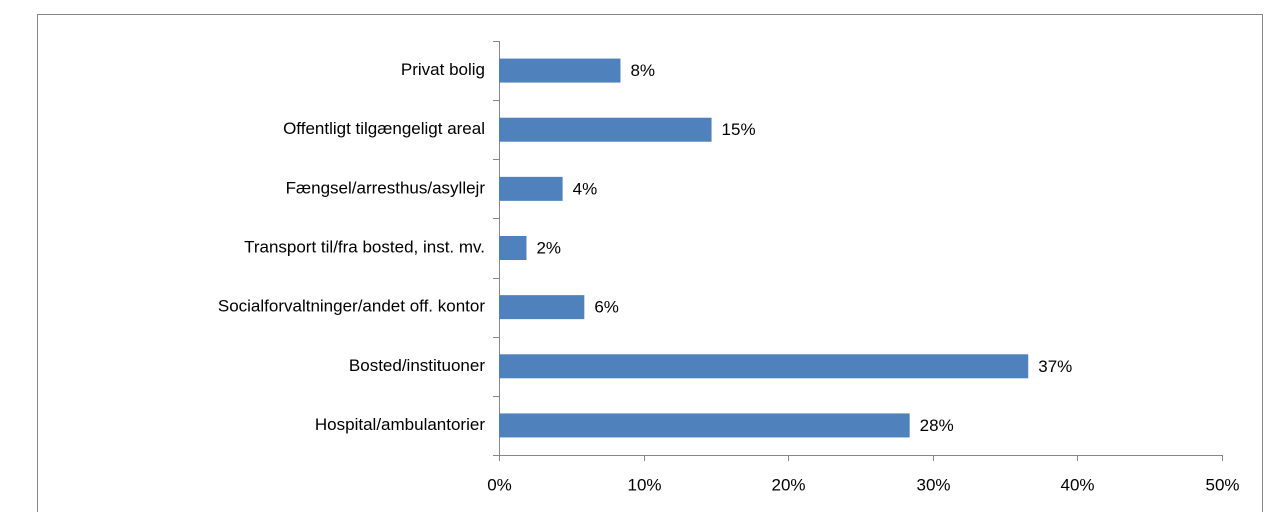 The width and height of the screenshot is (1264, 517). Describe the element at coordinates (548, 247) in the screenshot. I see `data-label: 2%` at that location.